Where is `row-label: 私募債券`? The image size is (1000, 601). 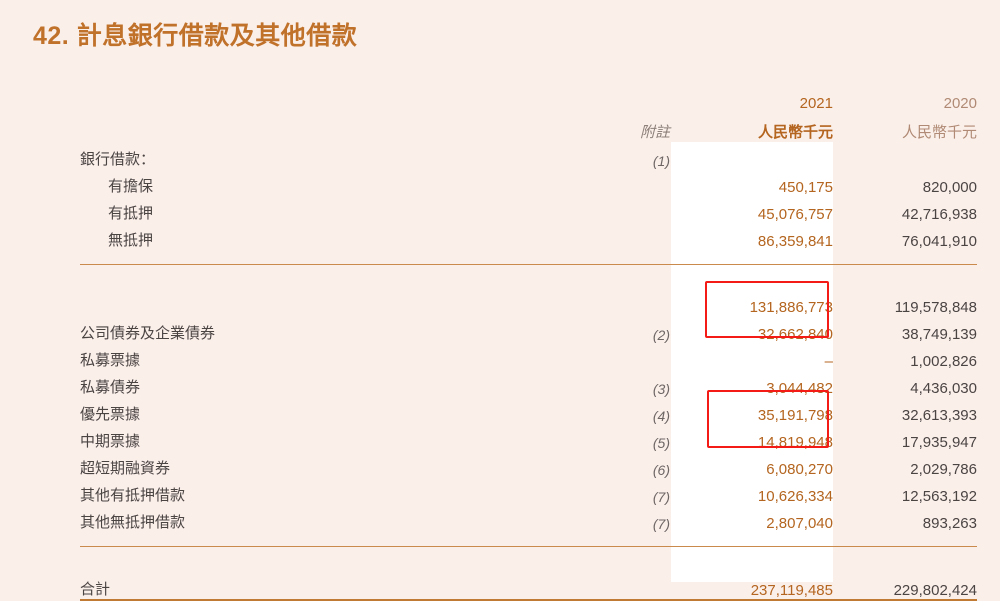 row-label: 私募債券 is located at coordinates (110, 387).